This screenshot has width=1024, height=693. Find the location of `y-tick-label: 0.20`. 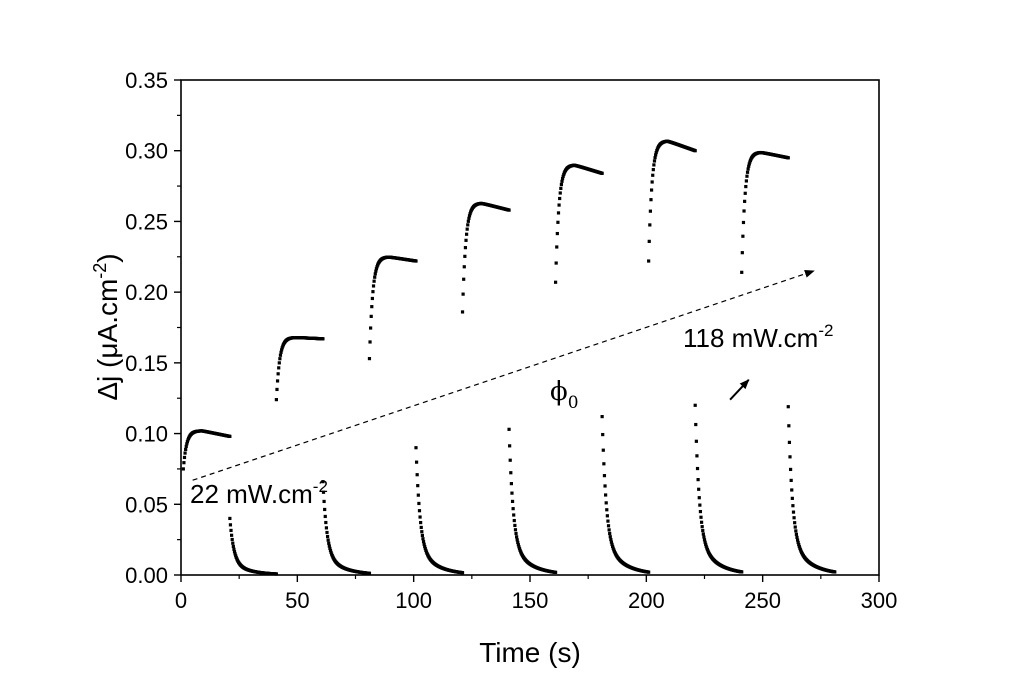

y-tick-label: 0.20 is located at coordinates (146, 292).